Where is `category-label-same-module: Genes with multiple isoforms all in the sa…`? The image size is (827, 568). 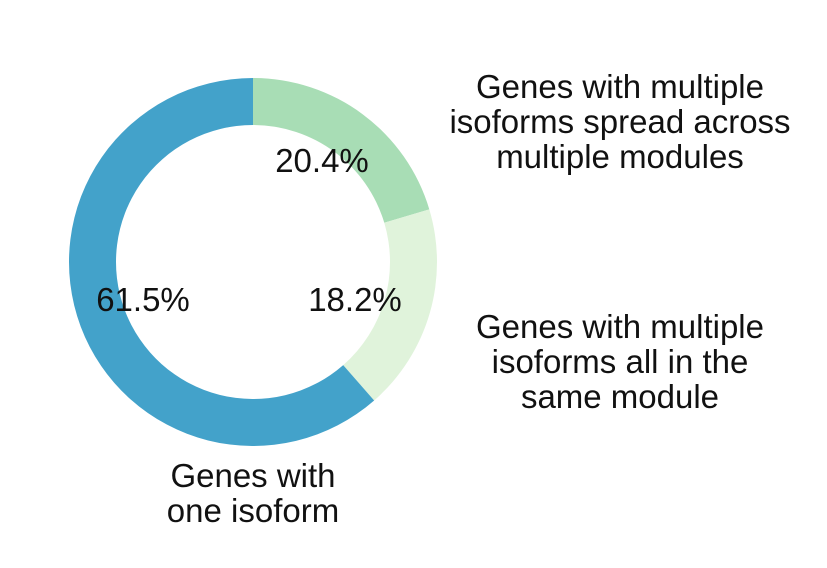 category-label-same-module: Genes with multiple isoforms all in the sa… is located at coordinates (620, 361).